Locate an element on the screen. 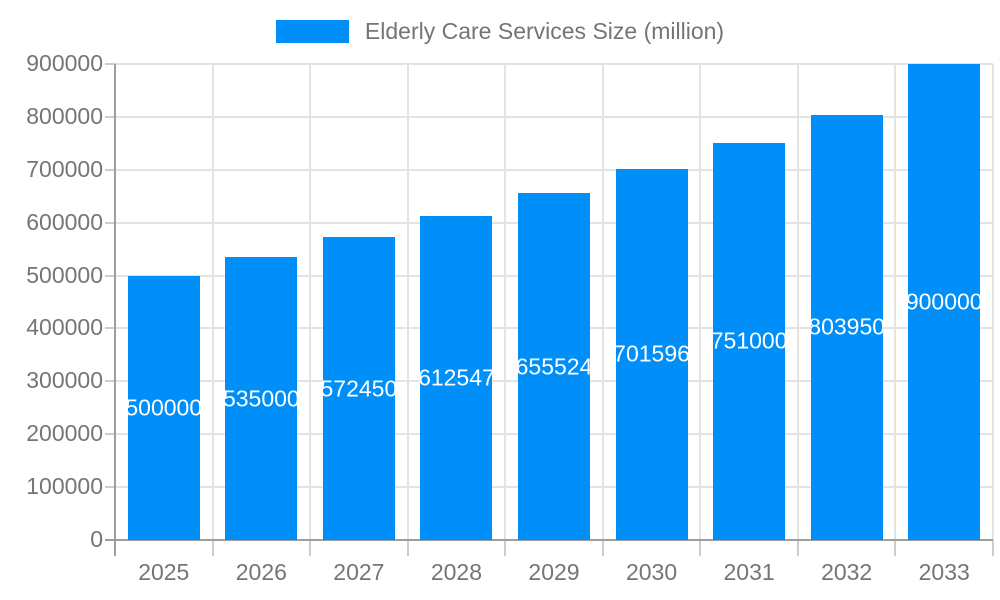 The width and height of the screenshot is (1000, 600). bar-value-label: 751000 is located at coordinates (749, 340).